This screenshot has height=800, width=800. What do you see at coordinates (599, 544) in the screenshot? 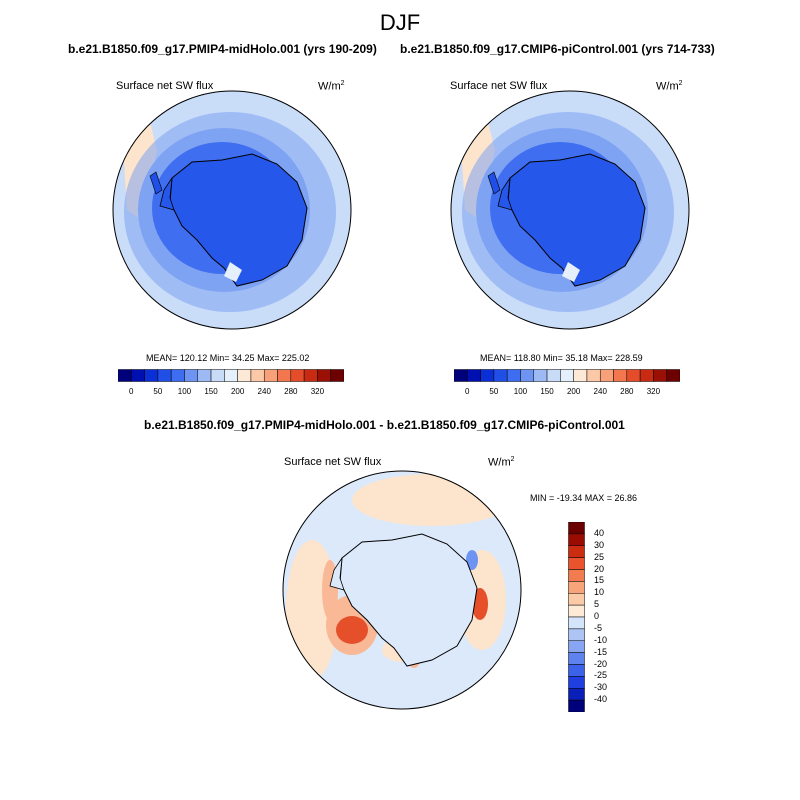
I see `colorbar-tick-label: 30` at bounding box center [599, 544].